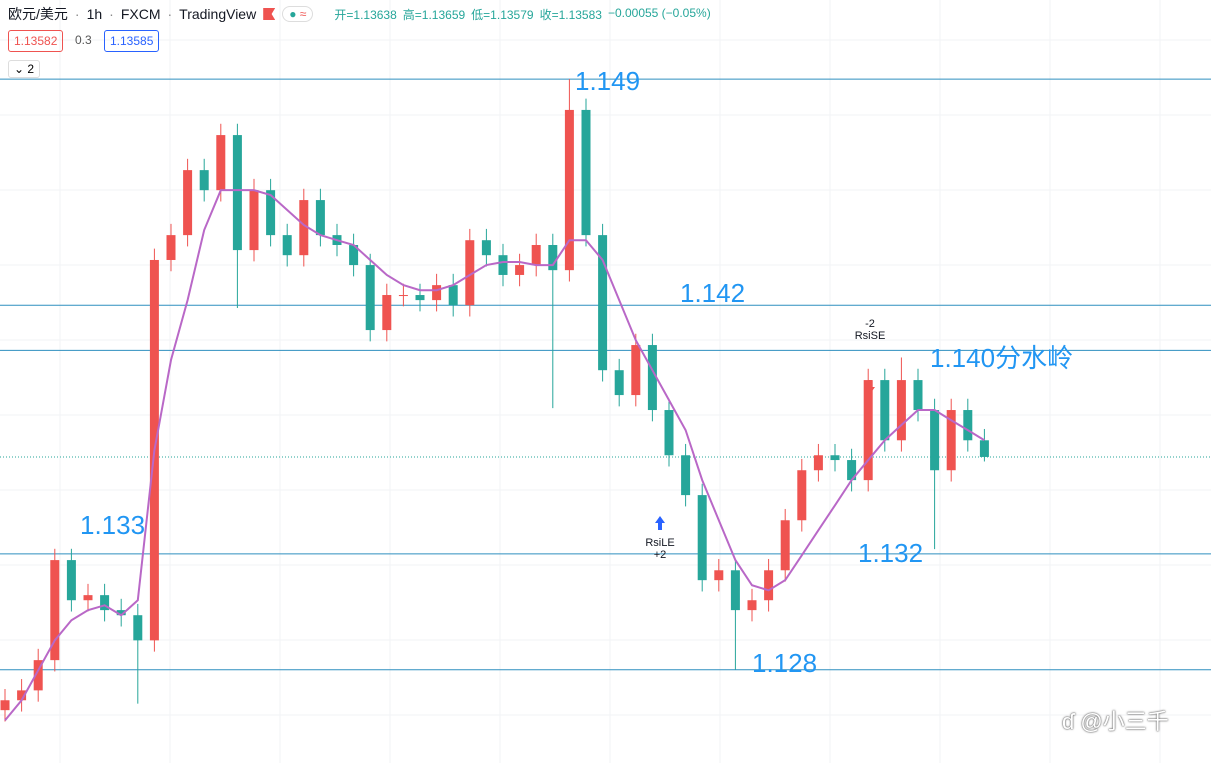 The height and width of the screenshot is (763, 1211). What do you see at coordinates (218, 14) in the screenshot?
I see `source: TradingView` at bounding box center [218, 14].